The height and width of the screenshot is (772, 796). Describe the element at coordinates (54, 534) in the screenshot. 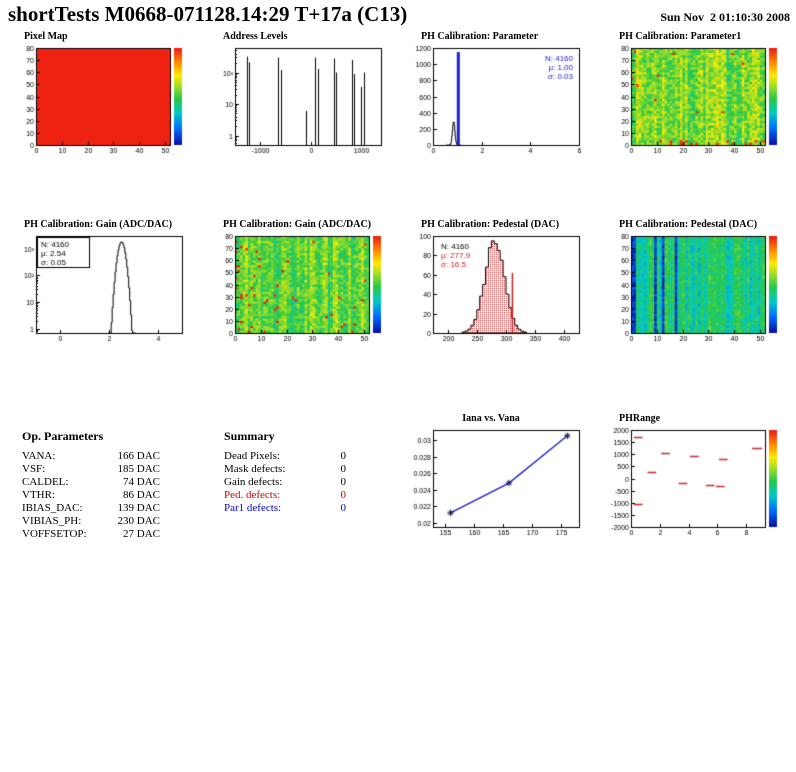

I see `param-label: VOFFSETOP:` at that location.